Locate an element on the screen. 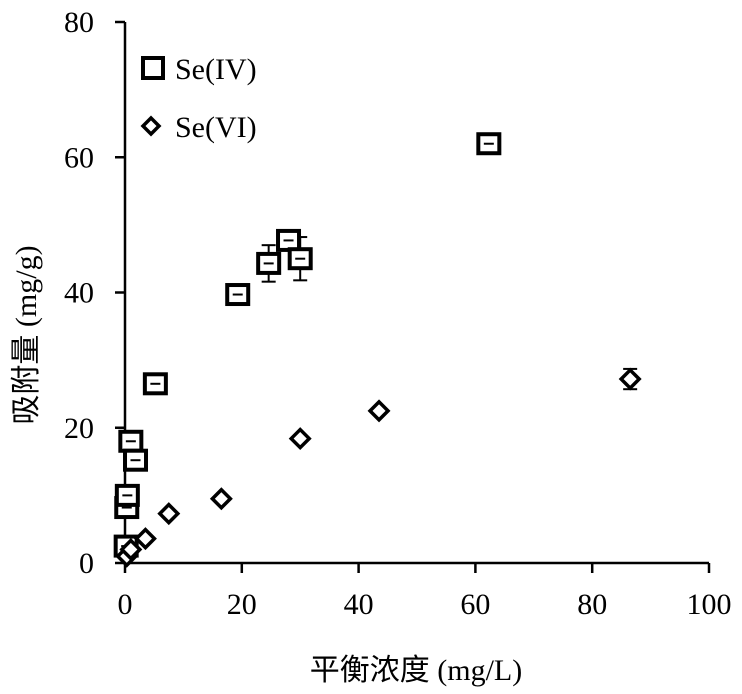  legend-entry: Se(VI) is located at coordinates (198, 127).